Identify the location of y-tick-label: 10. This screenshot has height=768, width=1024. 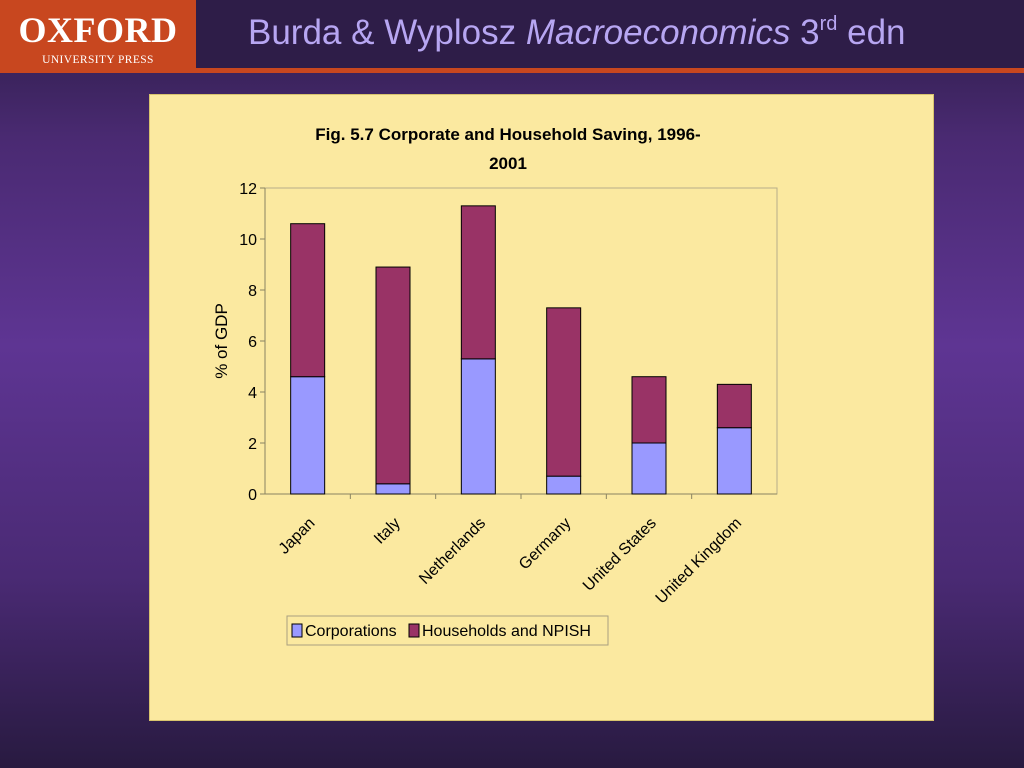
(248, 240).